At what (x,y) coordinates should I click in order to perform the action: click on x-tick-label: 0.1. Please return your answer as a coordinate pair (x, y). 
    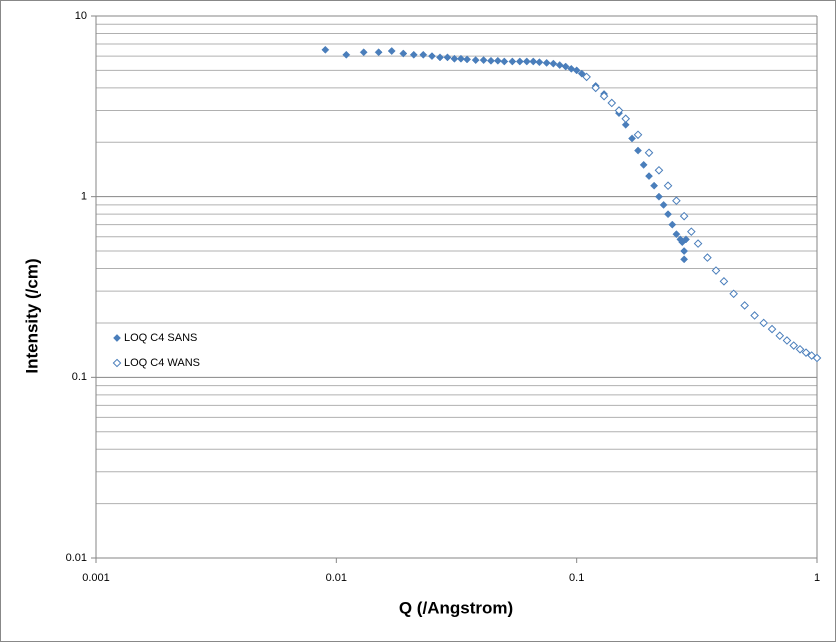
    Looking at the image, I should click on (576, 578).